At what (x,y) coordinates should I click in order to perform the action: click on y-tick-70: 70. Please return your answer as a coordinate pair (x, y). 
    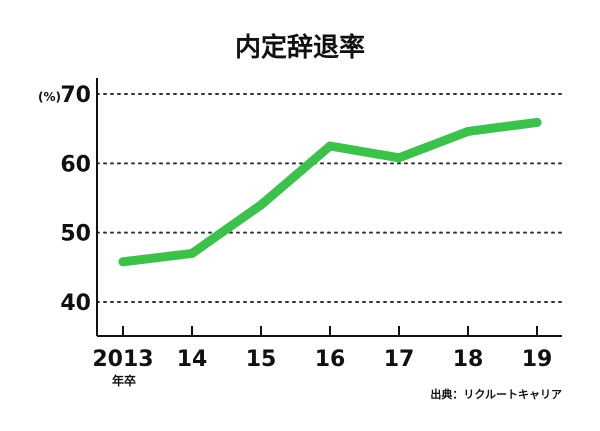
    Looking at the image, I should click on (75, 95).